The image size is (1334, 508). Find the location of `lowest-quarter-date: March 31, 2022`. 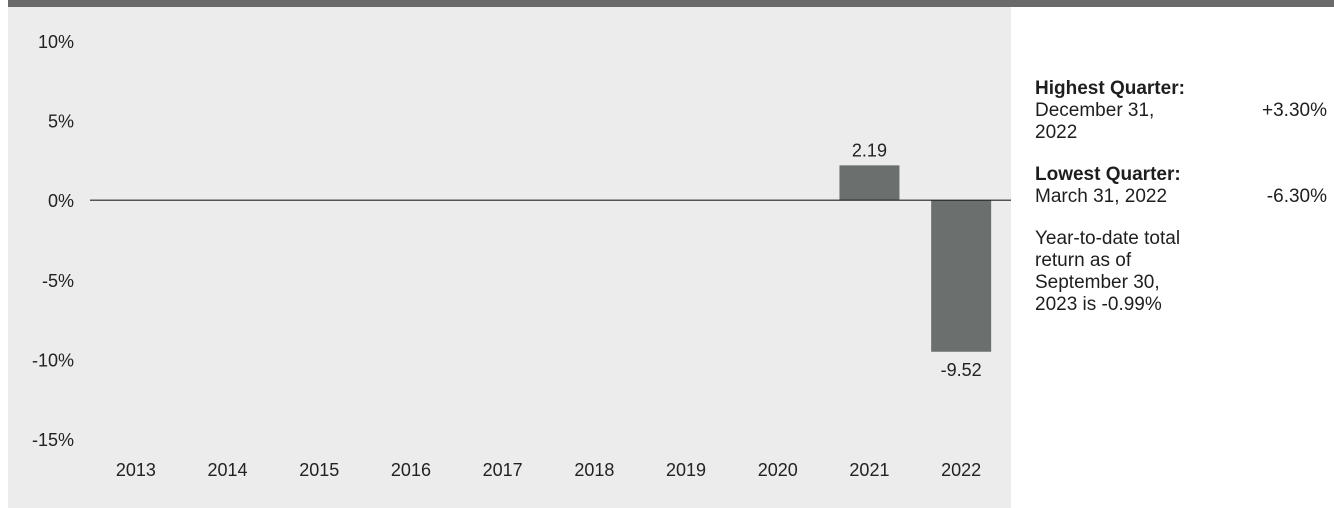

lowest-quarter-date: March 31, 2022 is located at coordinates (1101, 196).